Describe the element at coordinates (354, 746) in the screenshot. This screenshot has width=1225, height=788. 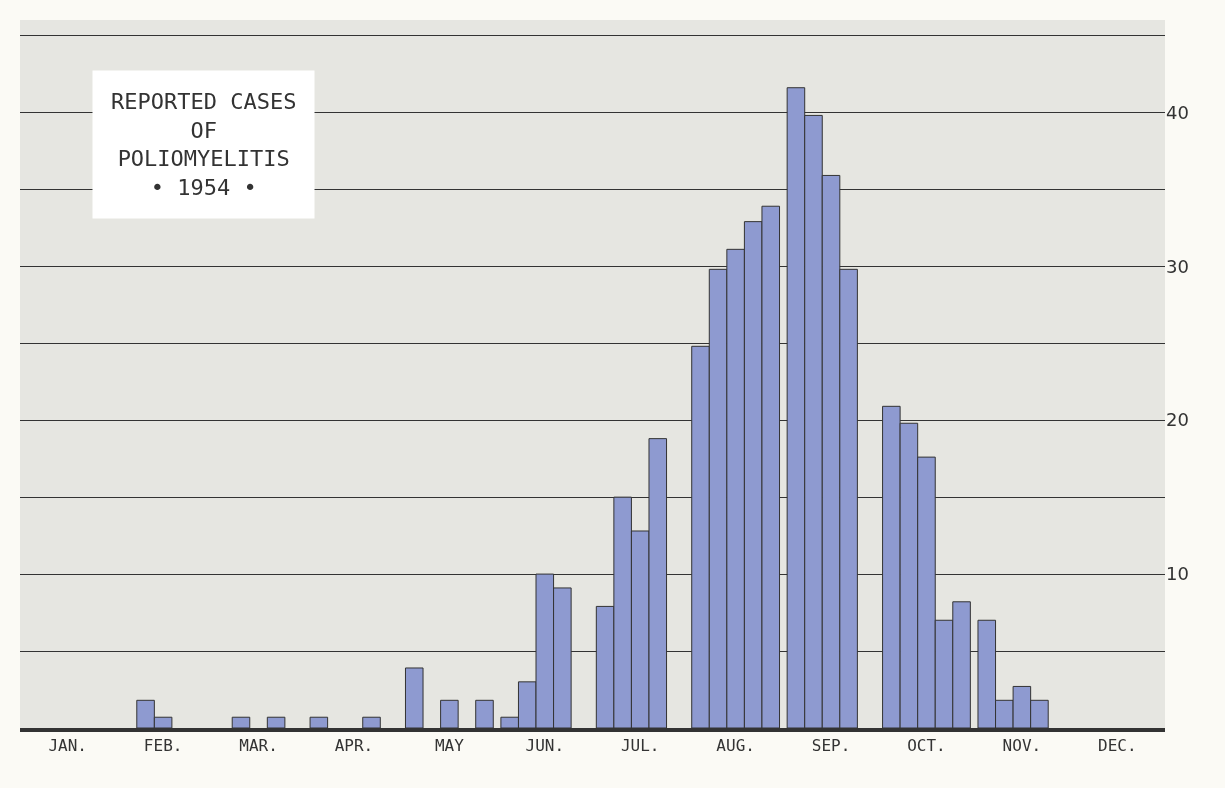
I see `x-tick-label: APR.` at that location.